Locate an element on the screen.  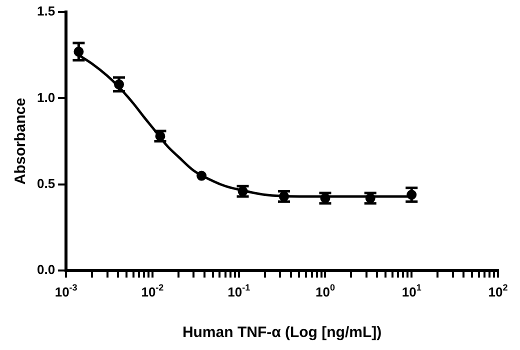
y-tick-label: 1.5 is located at coordinates (46, 11).